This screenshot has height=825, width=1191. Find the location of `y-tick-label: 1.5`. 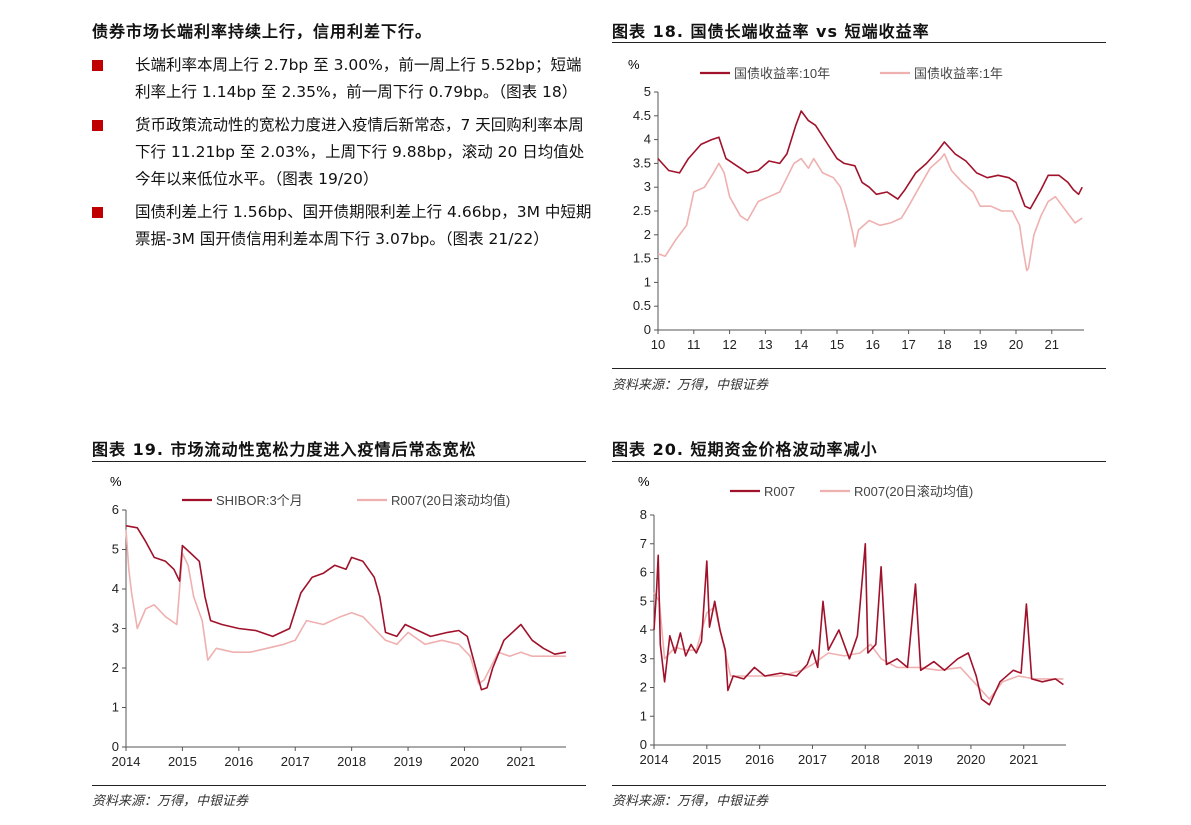

y-tick-label: 1.5 is located at coordinates (642, 258).